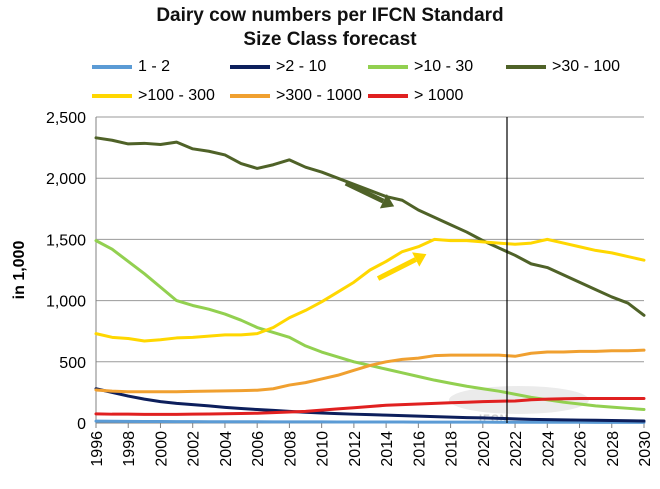  Describe the element at coordinates (194, 449) in the screenshot. I see `x-tick-label-2002: 2002` at that location.